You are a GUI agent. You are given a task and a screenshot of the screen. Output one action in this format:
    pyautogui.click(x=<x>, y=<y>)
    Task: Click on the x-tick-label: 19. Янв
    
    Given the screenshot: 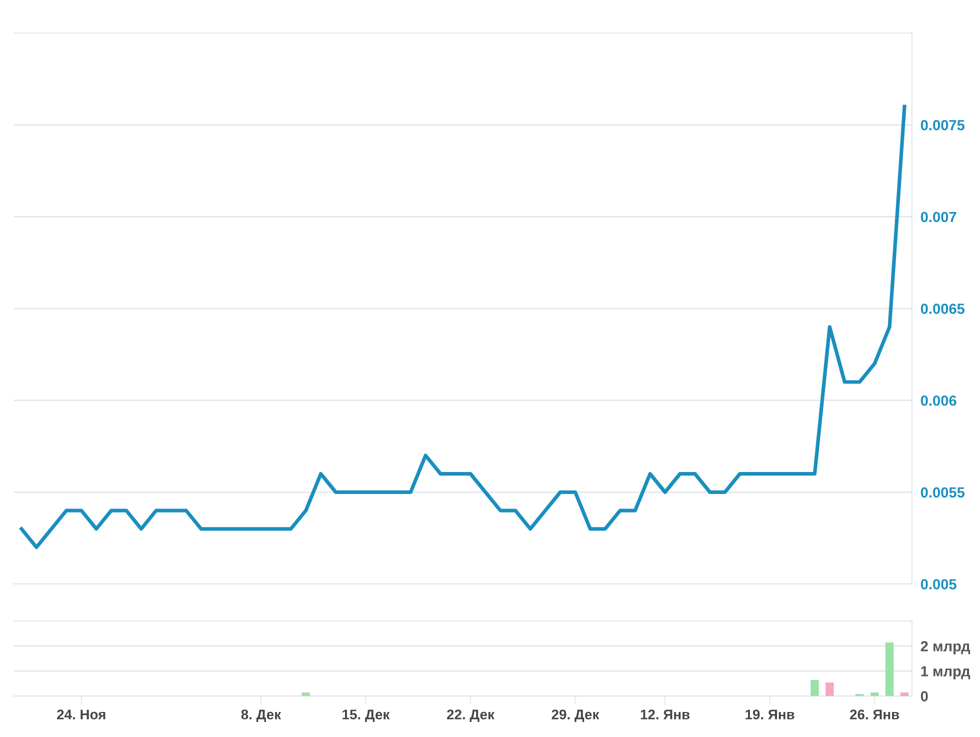 What is the action you would take?
    pyautogui.click(x=770, y=715)
    